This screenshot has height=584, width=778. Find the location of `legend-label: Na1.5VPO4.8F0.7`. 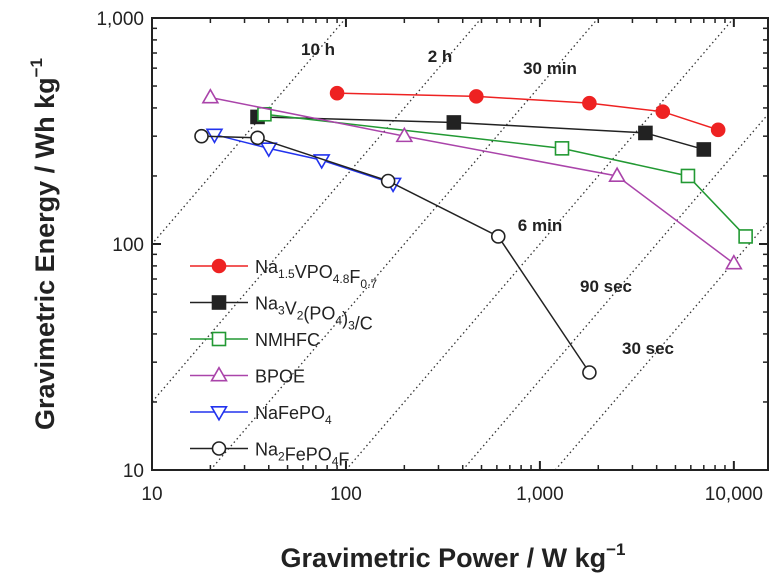

legend-label: Na1.5VPO4.8F0.7 is located at coordinates (316, 274).